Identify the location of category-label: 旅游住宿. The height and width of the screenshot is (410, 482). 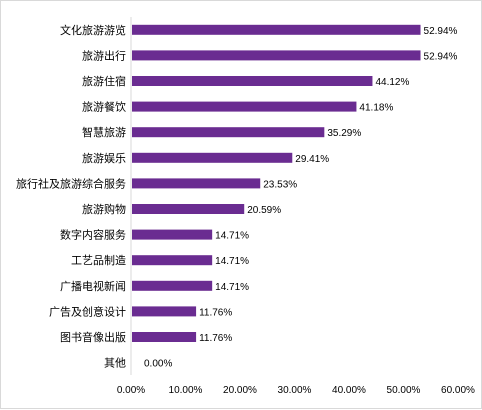
(104, 81).